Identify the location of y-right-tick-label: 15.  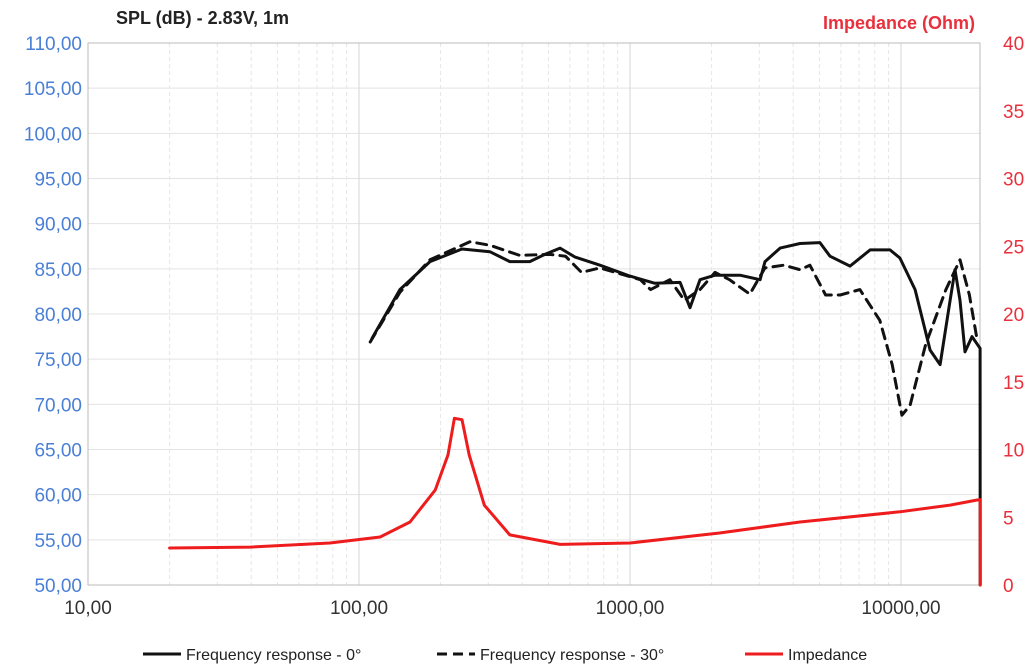
(1013, 383).